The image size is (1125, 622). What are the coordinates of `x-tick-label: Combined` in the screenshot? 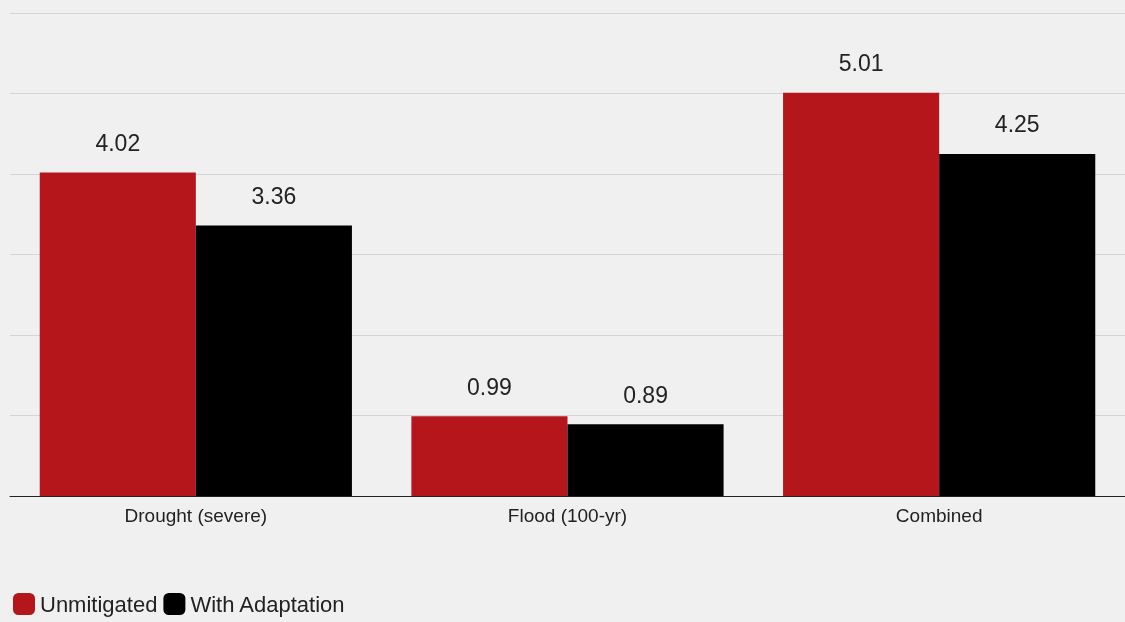 It's located at (939, 515).